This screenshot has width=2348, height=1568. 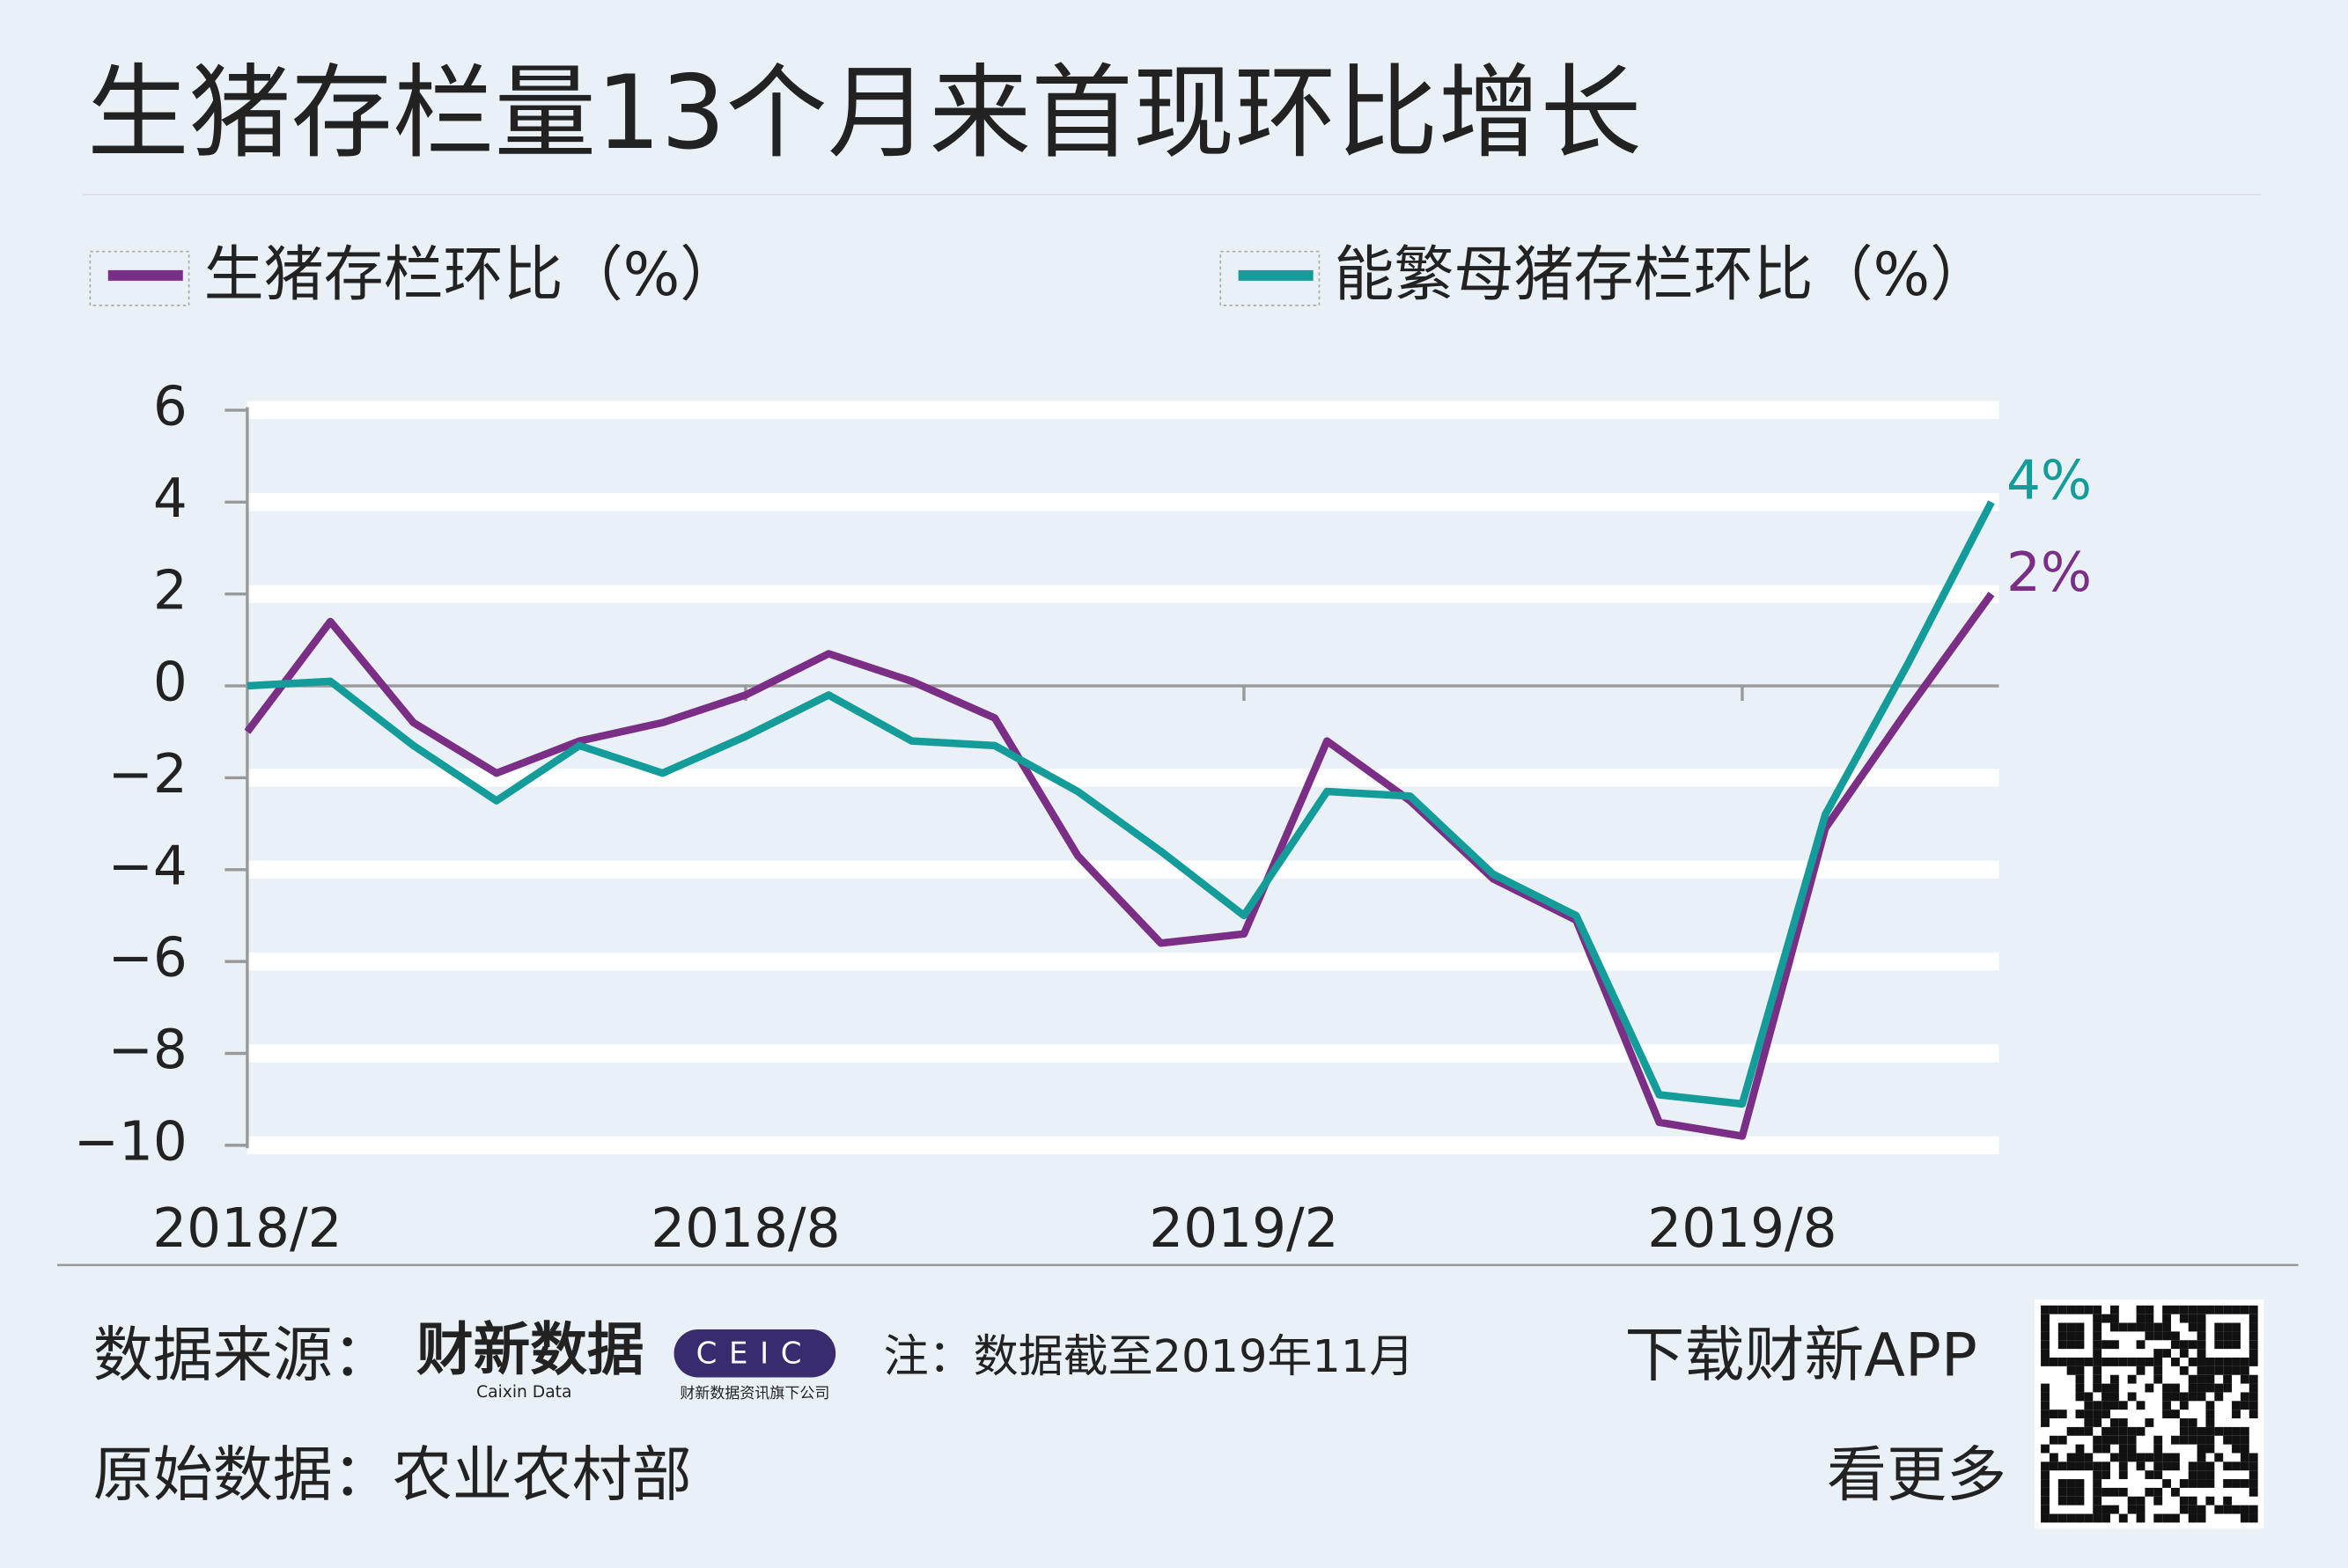 What do you see at coordinates (170, 499) in the screenshot?
I see `y-tick-label: 4` at bounding box center [170, 499].